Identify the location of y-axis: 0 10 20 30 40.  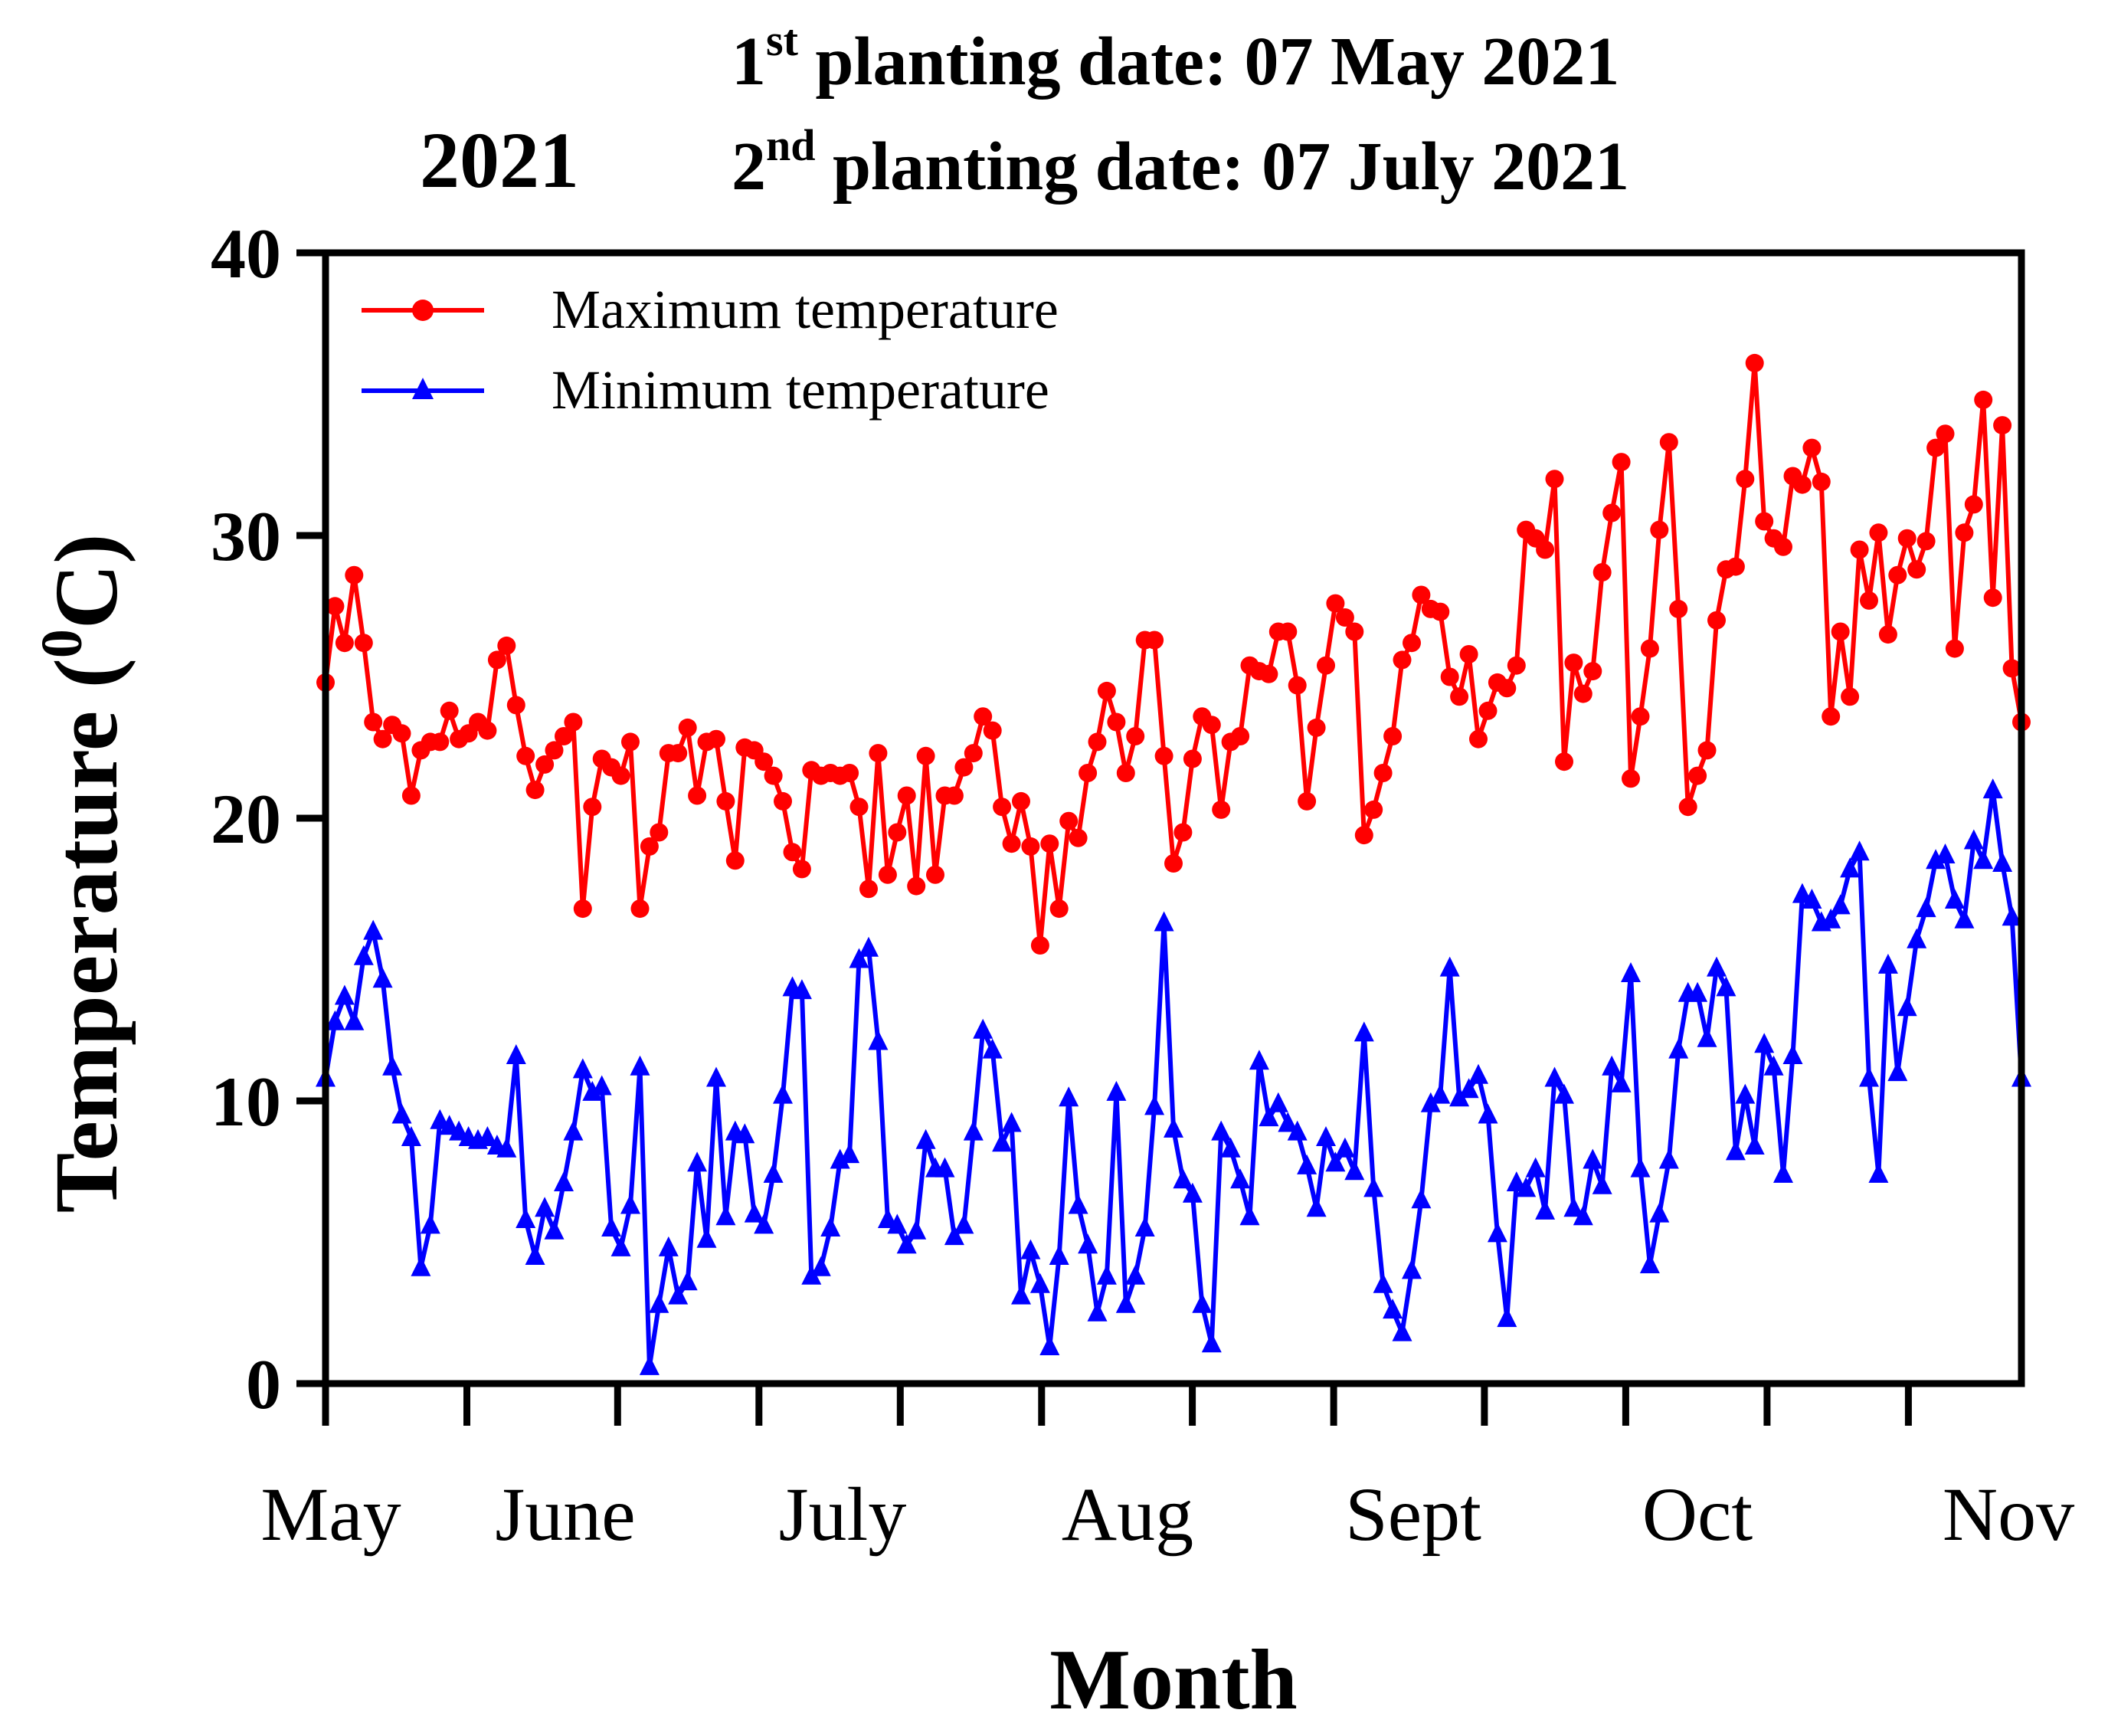
(268, 819).